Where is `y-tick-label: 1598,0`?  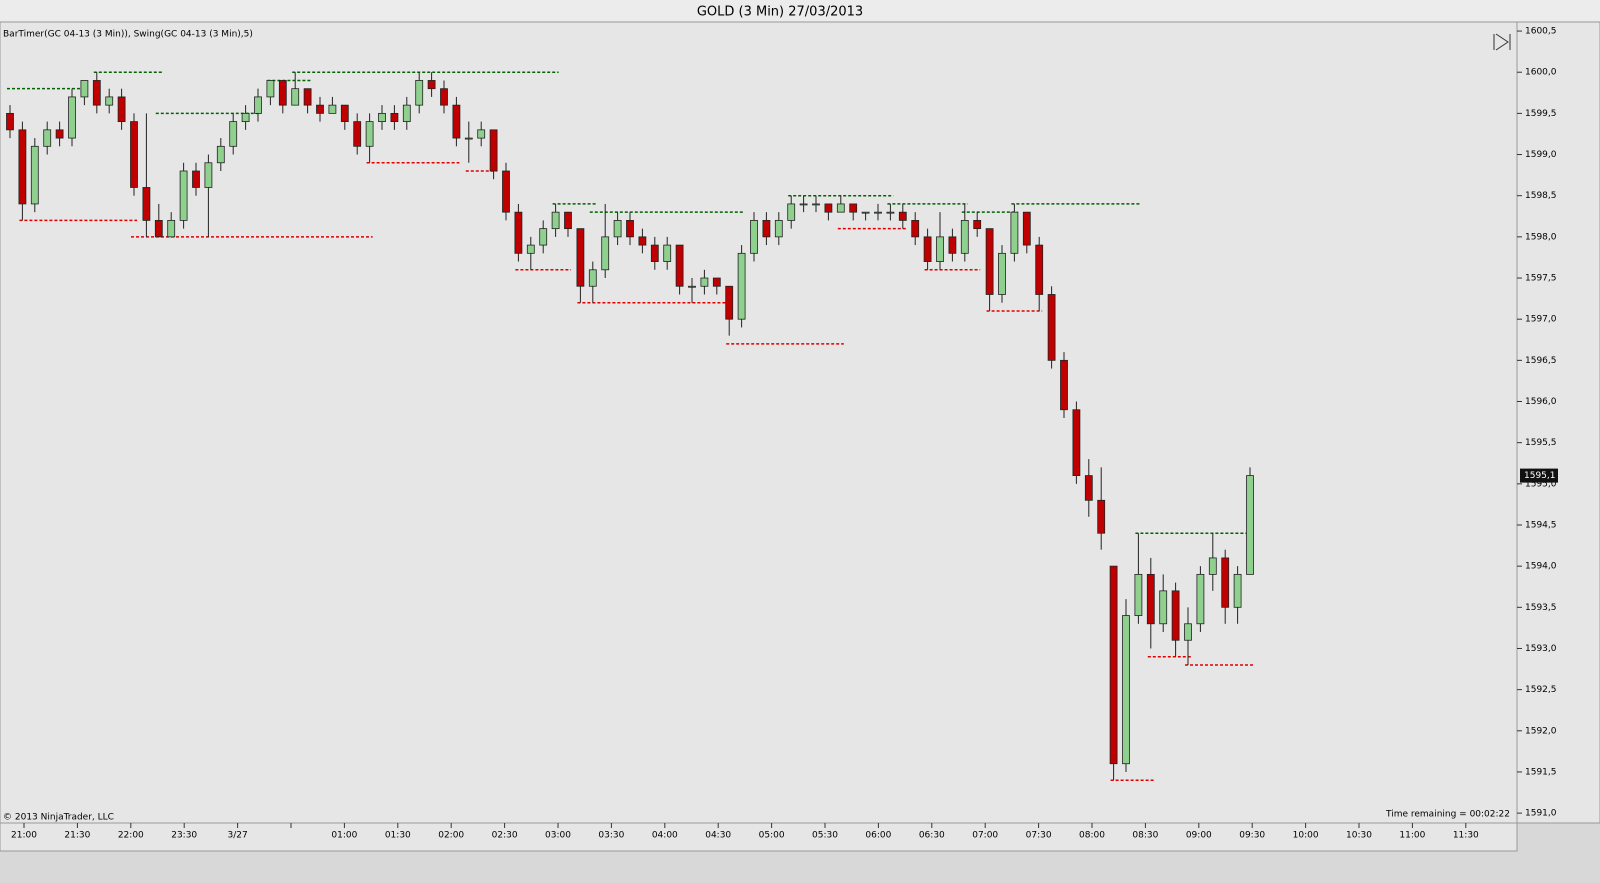 y-tick-label: 1598,0 is located at coordinates (1541, 237).